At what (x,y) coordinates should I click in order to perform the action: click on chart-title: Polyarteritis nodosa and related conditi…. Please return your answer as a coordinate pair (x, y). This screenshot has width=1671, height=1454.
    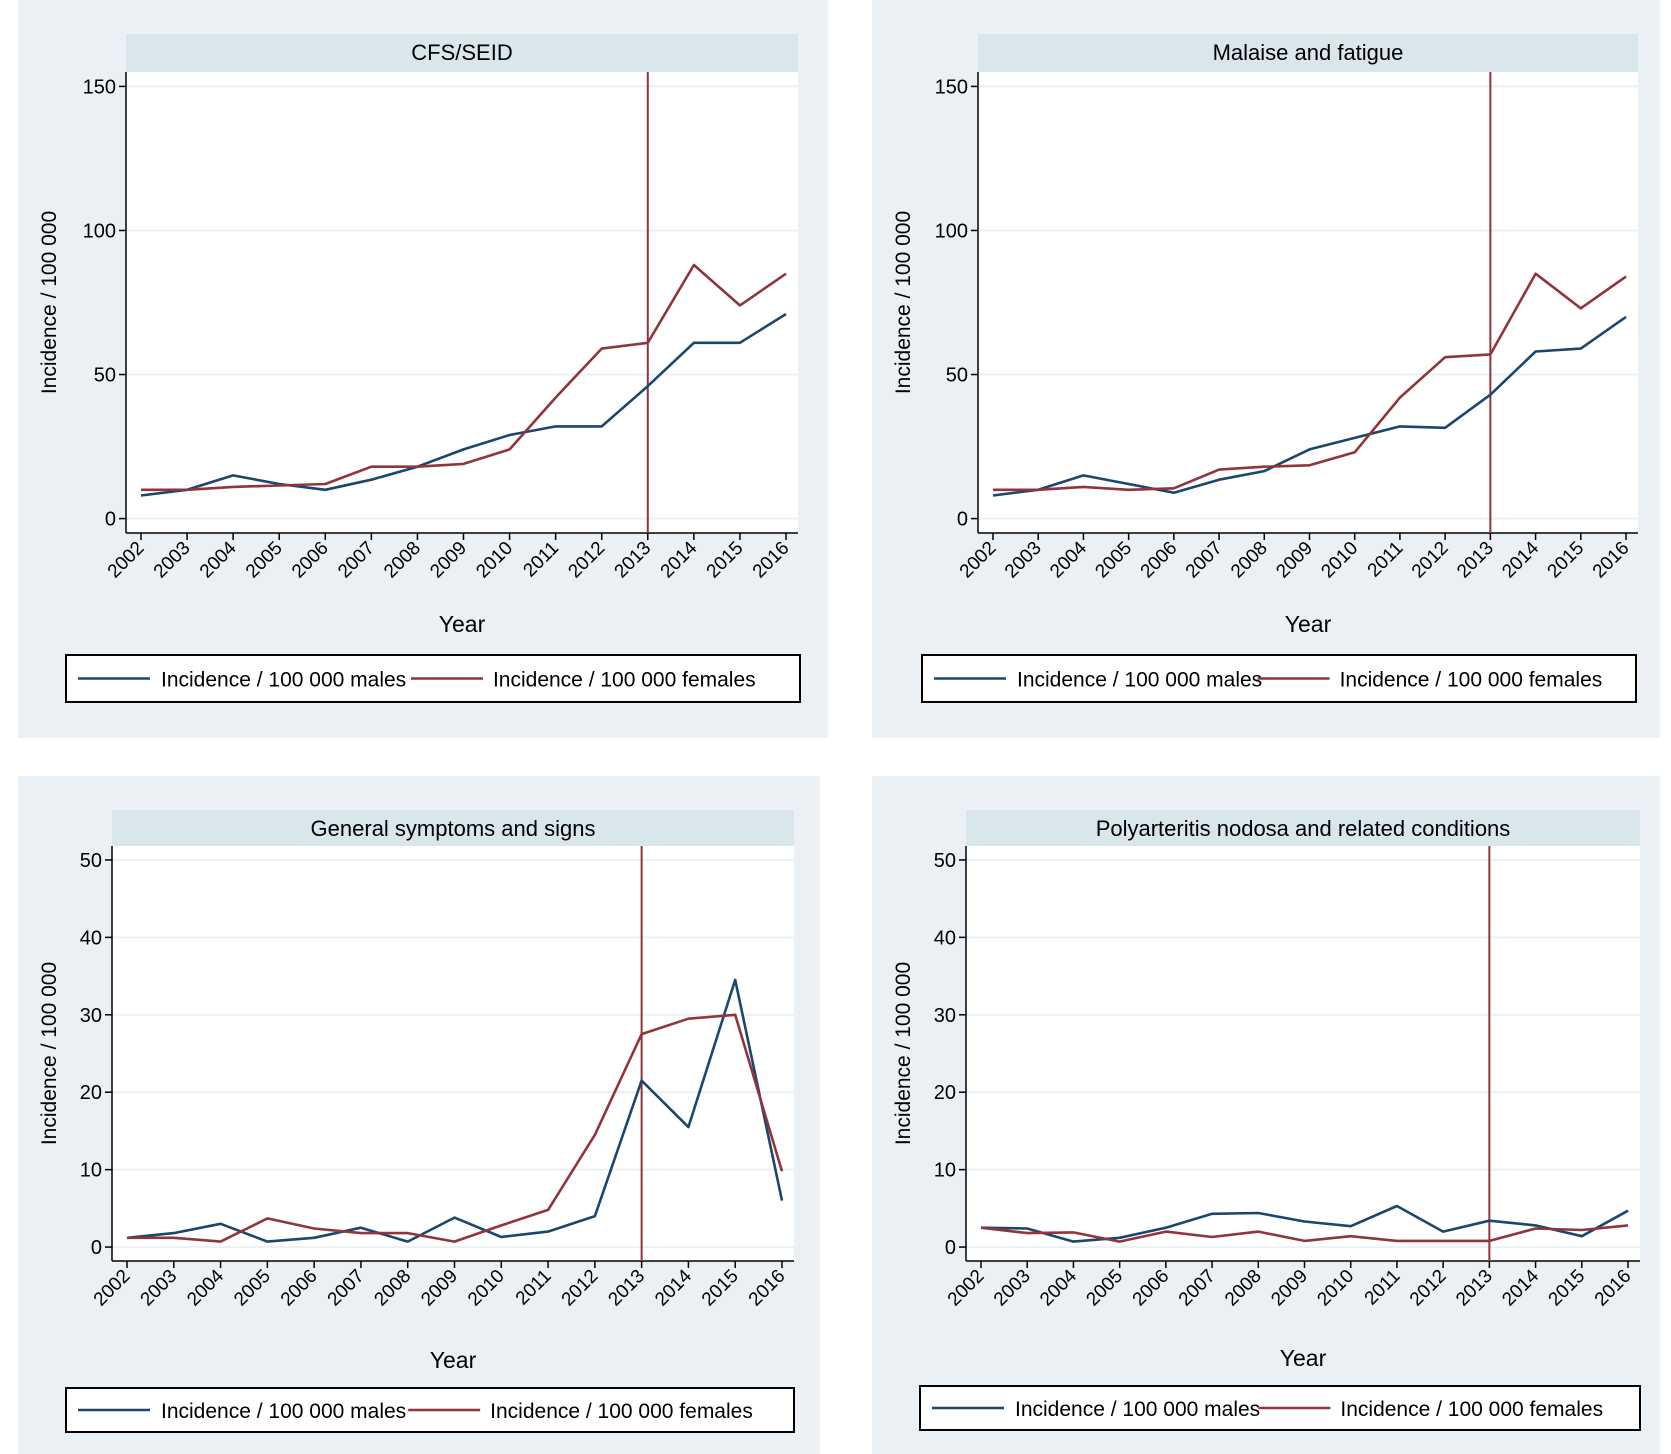
    Looking at the image, I should click on (1303, 828).